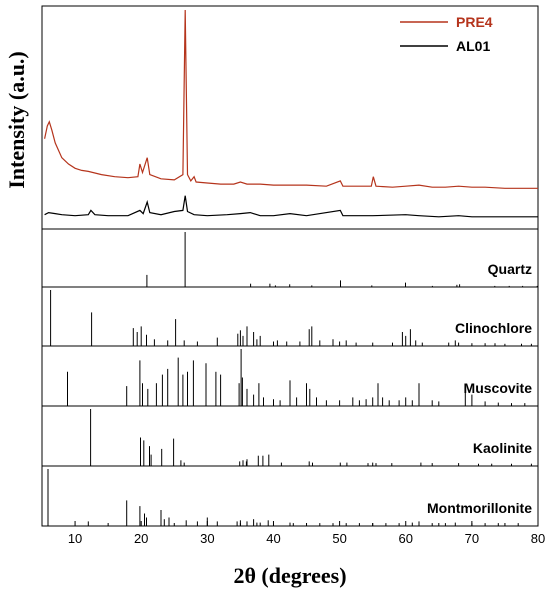 The width and height of the screenshot is (550, 592). I want to click on x-tick-label: 10, so click(75, 538).